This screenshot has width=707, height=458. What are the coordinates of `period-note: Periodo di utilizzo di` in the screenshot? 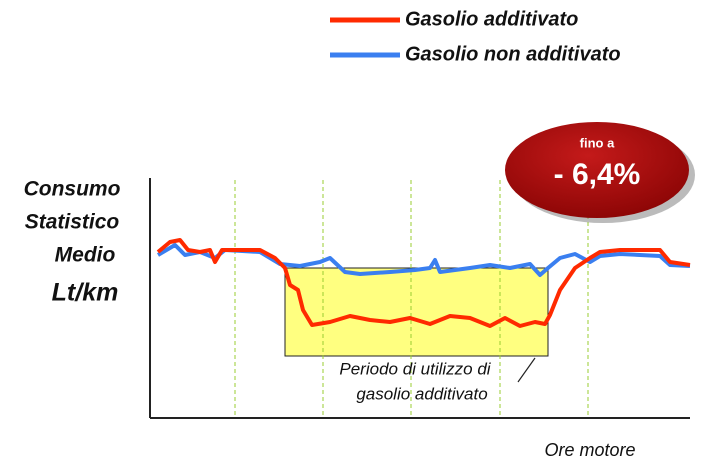 It's located at (415, 368).